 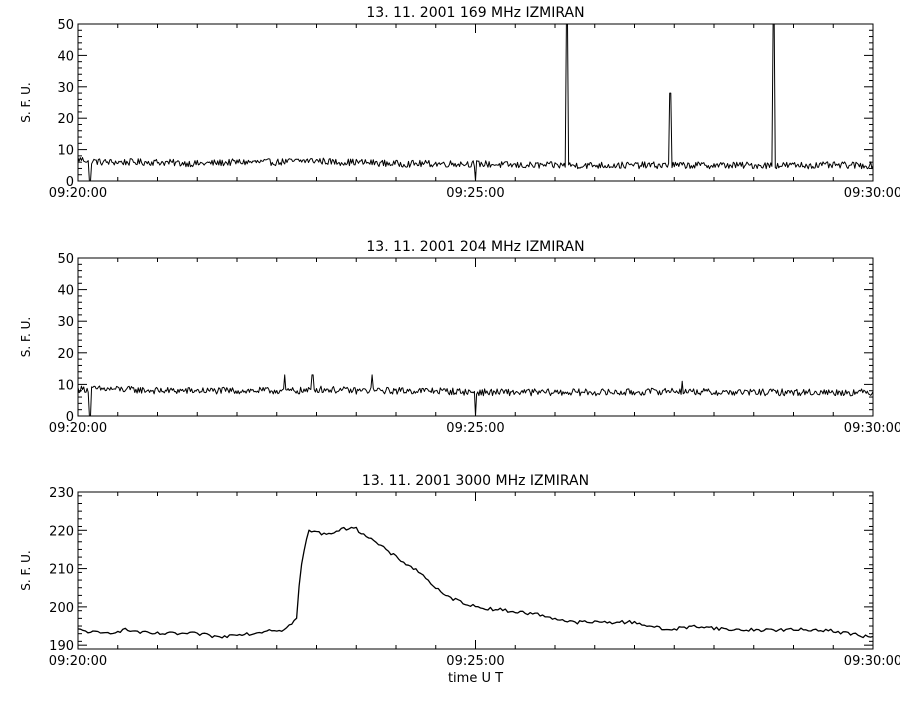 What do you see at coordinates (61, 608) in the screenshot?
I see `y-tick-label: 200` at bounding box center [61, 608].